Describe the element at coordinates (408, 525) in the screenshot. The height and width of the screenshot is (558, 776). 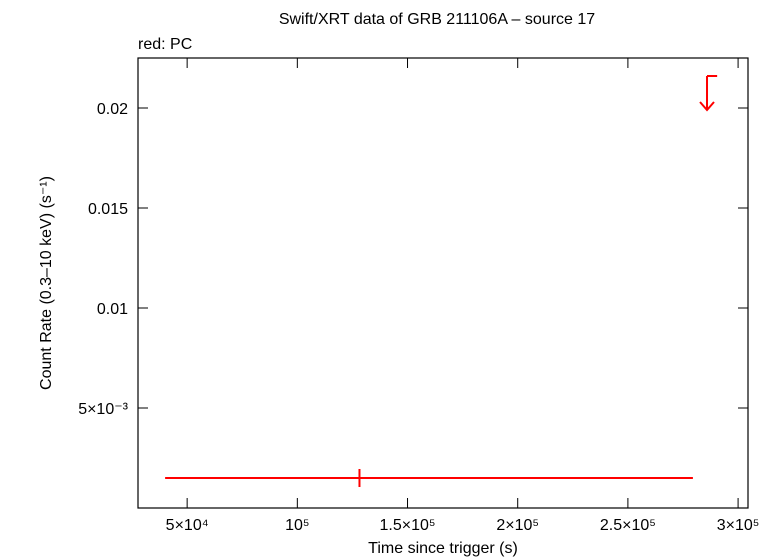
I see `x-tick-label: 1.5×10⁵` at that location.